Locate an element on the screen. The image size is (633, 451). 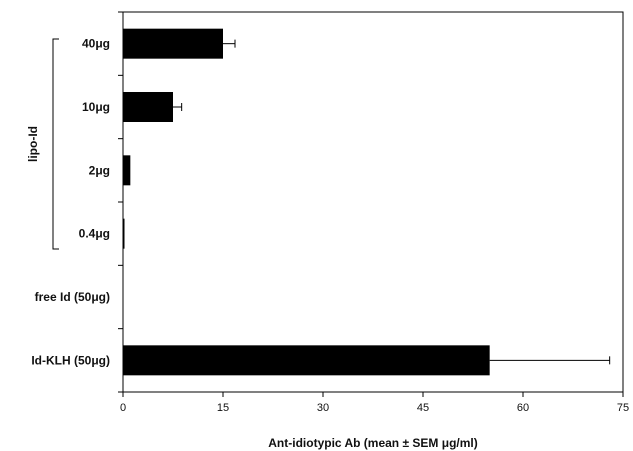
category-label: 10μg is located at coordinates (96, 107).